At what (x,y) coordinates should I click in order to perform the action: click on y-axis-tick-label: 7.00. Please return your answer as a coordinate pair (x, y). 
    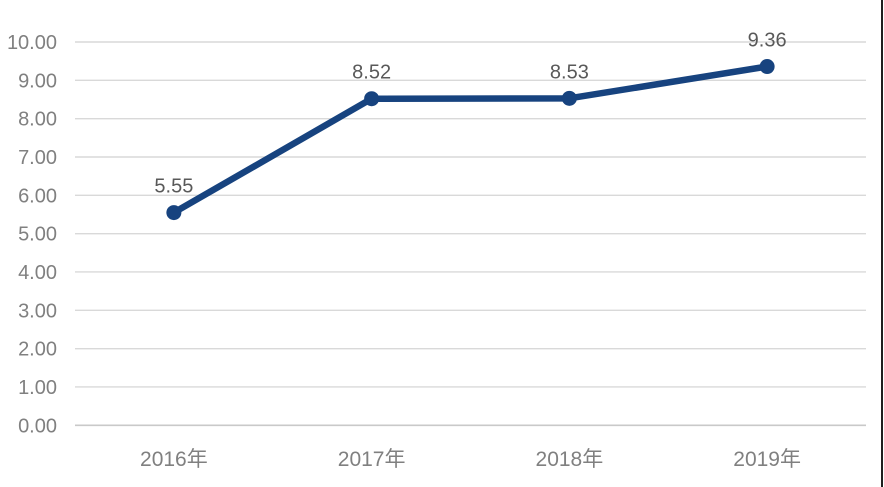
    Looking at the image, I should click on (37, 158).